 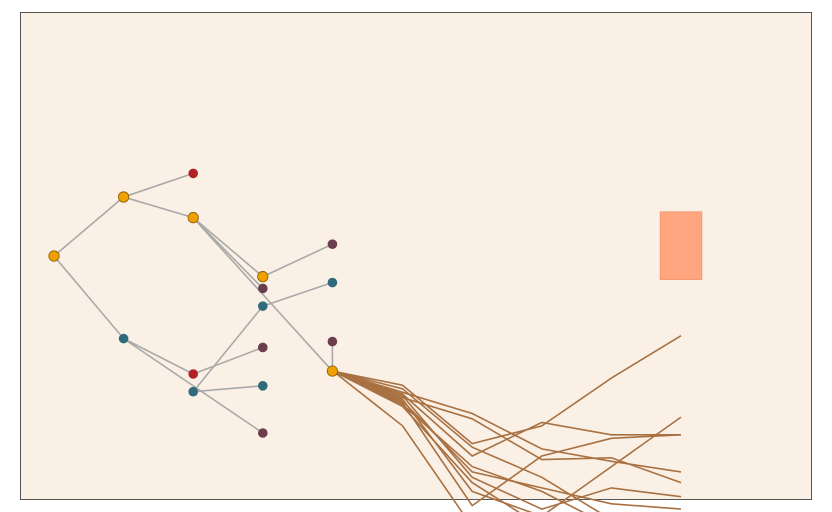 I want to click on highlight-box, so click(x=681, y=245).